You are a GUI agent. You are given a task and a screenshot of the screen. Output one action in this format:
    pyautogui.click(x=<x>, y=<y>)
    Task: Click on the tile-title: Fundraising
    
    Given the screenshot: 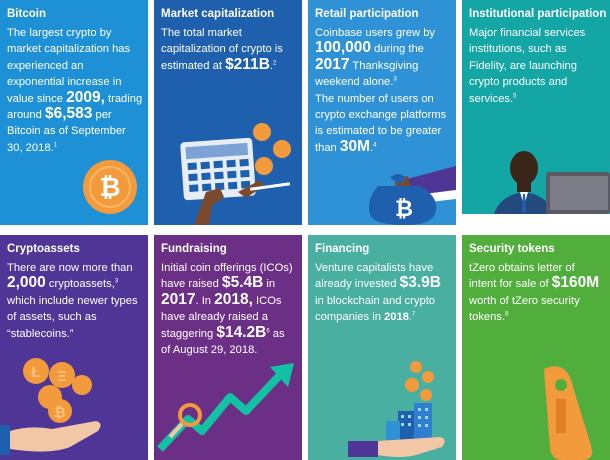 What is the action you would take?
    pyautogui.click(x=194, y=249)
    